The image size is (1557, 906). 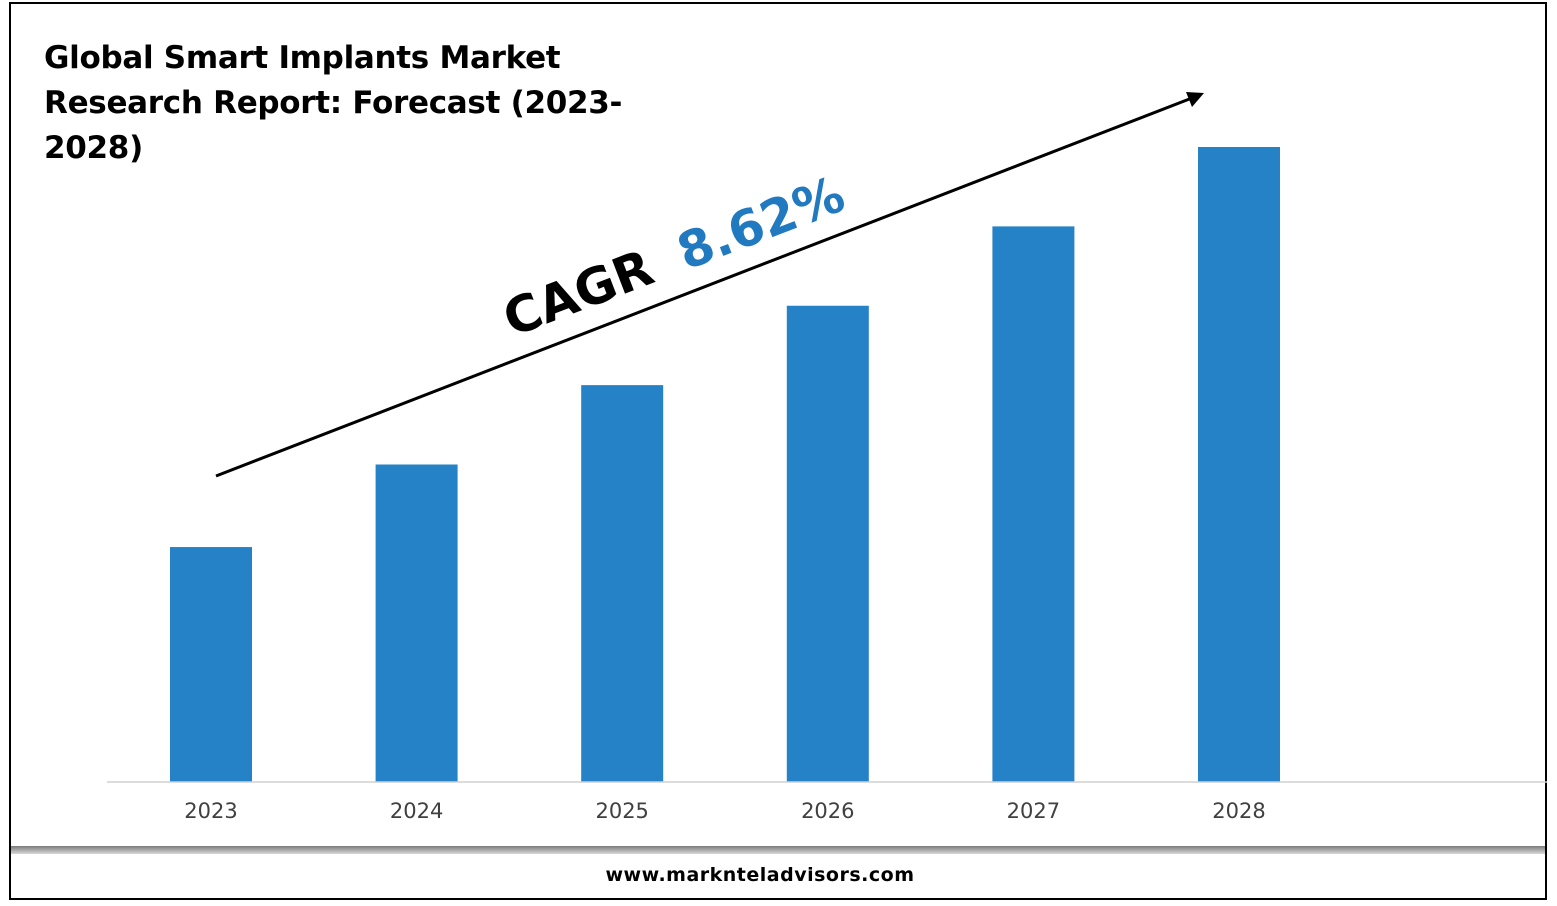 I want to click on bar-2024, so click(x=416, y=623).